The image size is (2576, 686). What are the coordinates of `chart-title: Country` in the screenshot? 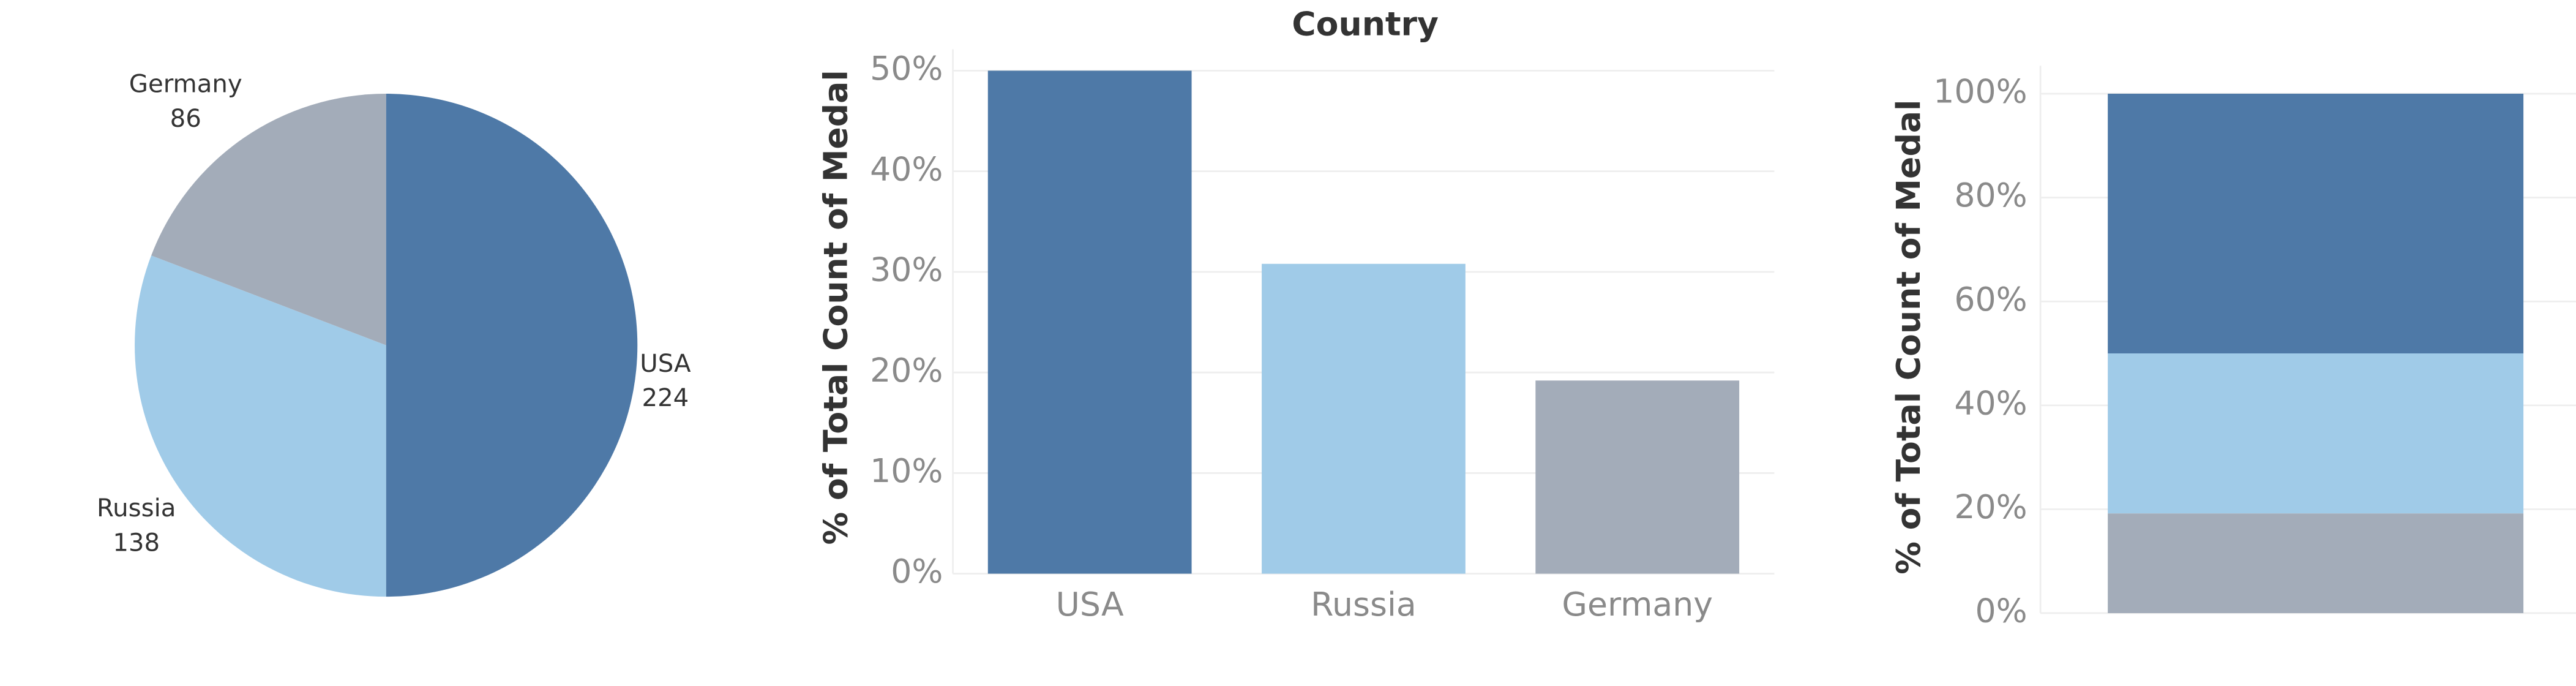 It's located at (1366, 24).